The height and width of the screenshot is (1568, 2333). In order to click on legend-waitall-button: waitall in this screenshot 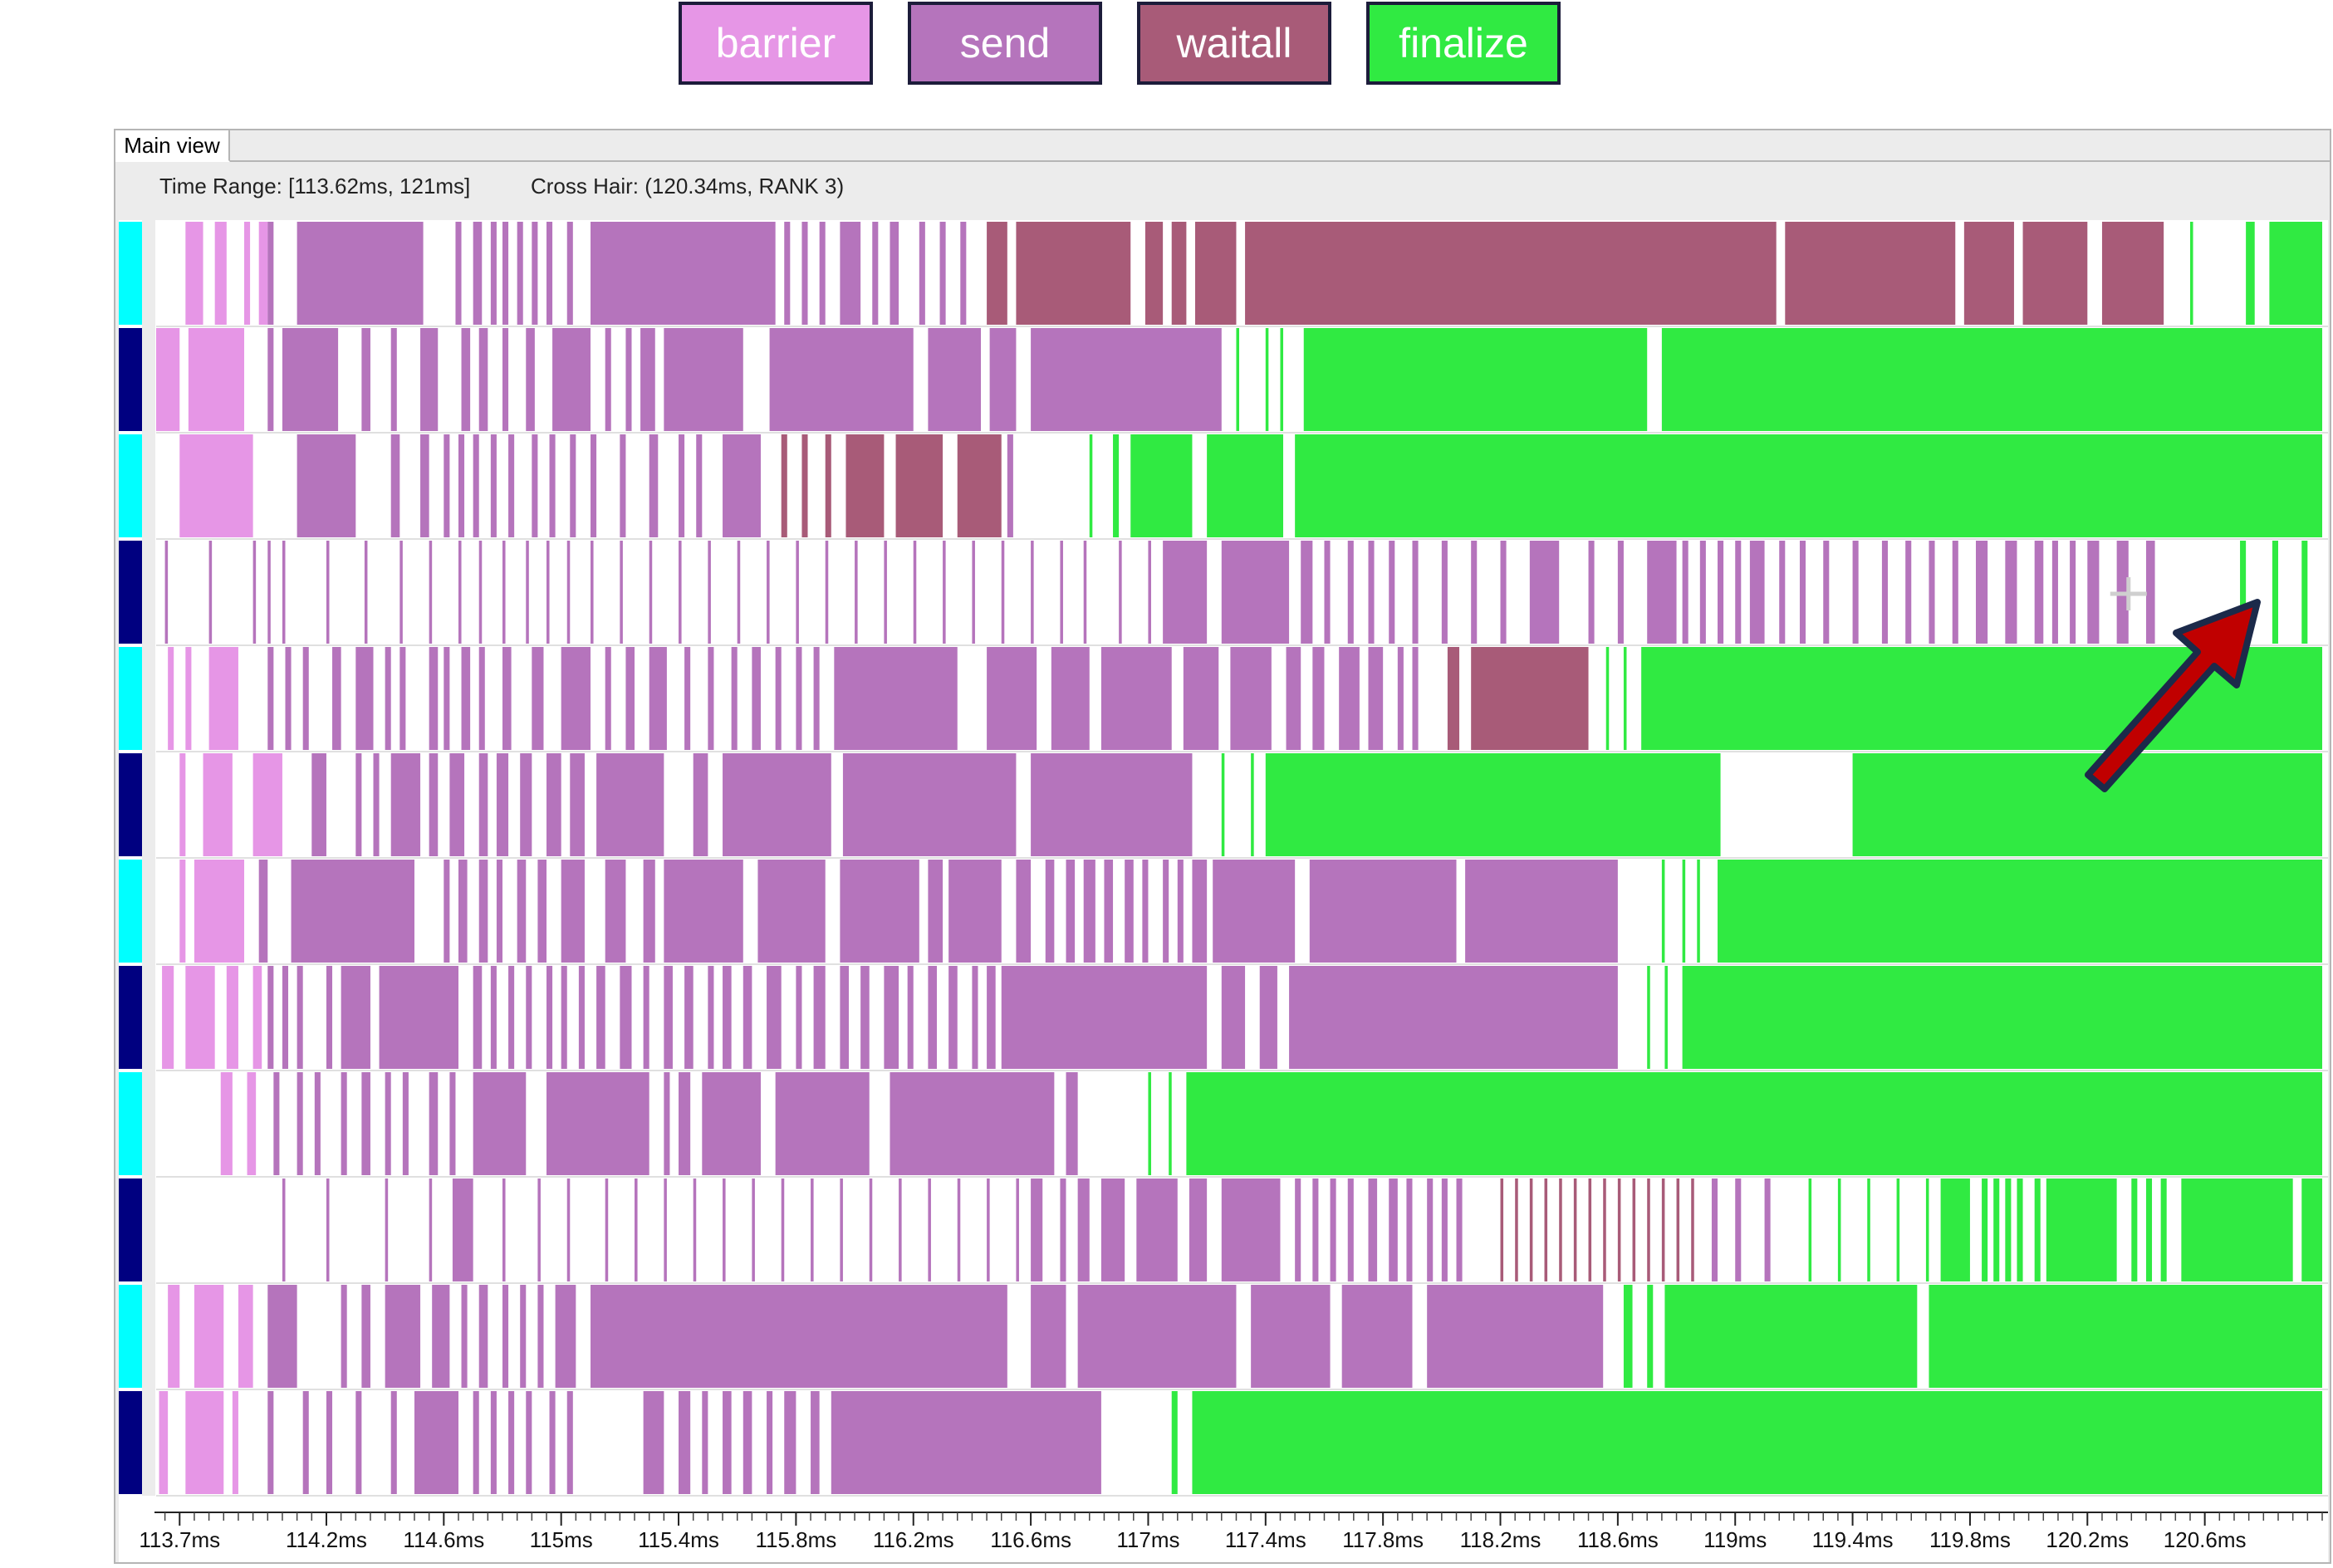, I will do `click(1234, 43)`.